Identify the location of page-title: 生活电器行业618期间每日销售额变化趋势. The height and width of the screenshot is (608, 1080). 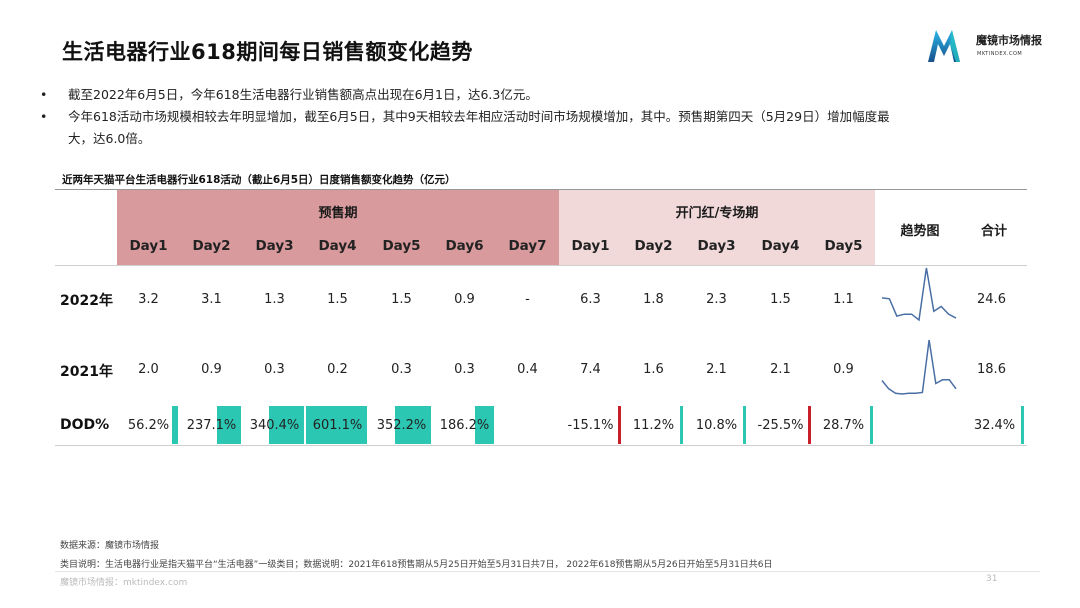
(267, 52).